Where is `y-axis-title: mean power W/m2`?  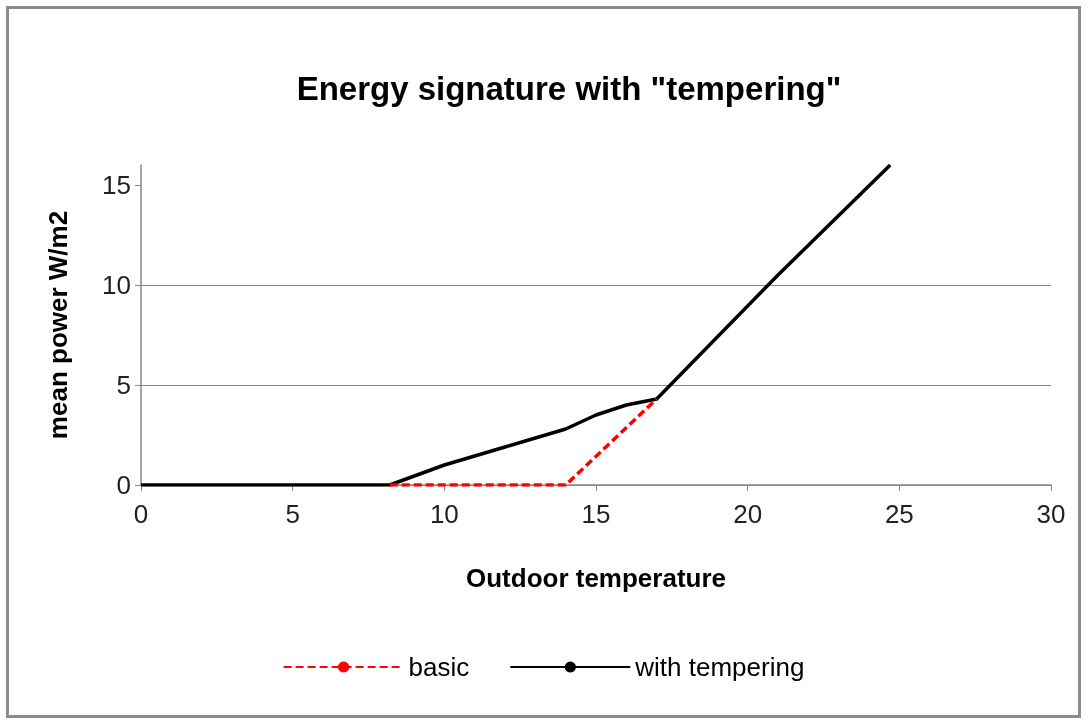
y-axis-title: mean power W/m2 is located at coordinates (58, 325).